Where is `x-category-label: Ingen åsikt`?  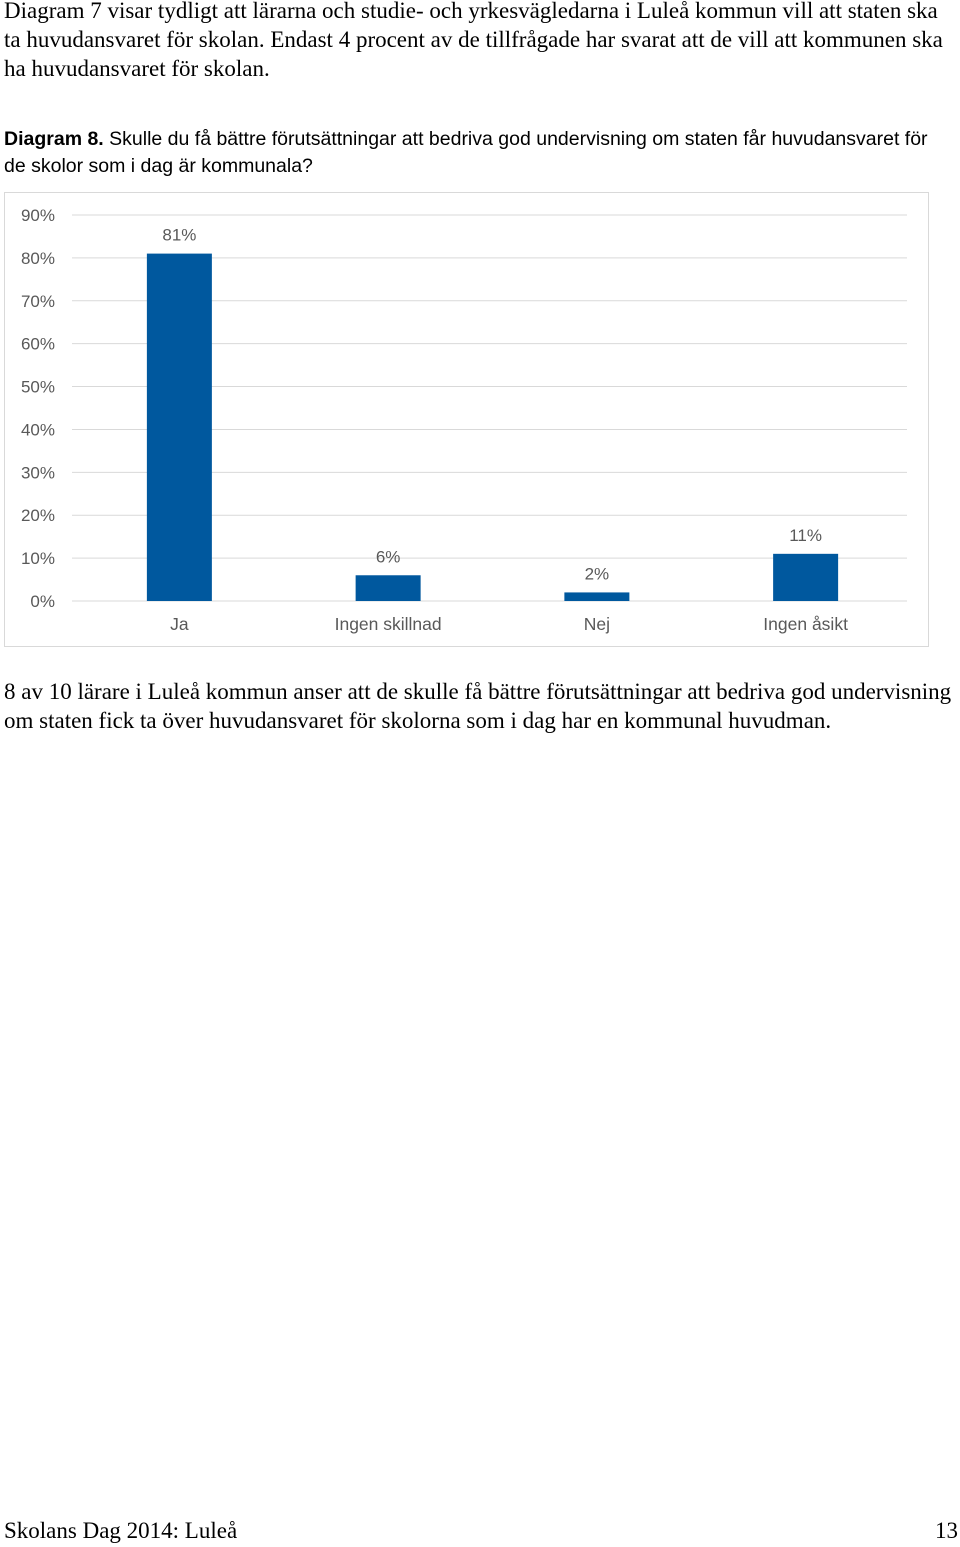 x-category-label: Ingen åsikt is located at coordinates (805, 624).